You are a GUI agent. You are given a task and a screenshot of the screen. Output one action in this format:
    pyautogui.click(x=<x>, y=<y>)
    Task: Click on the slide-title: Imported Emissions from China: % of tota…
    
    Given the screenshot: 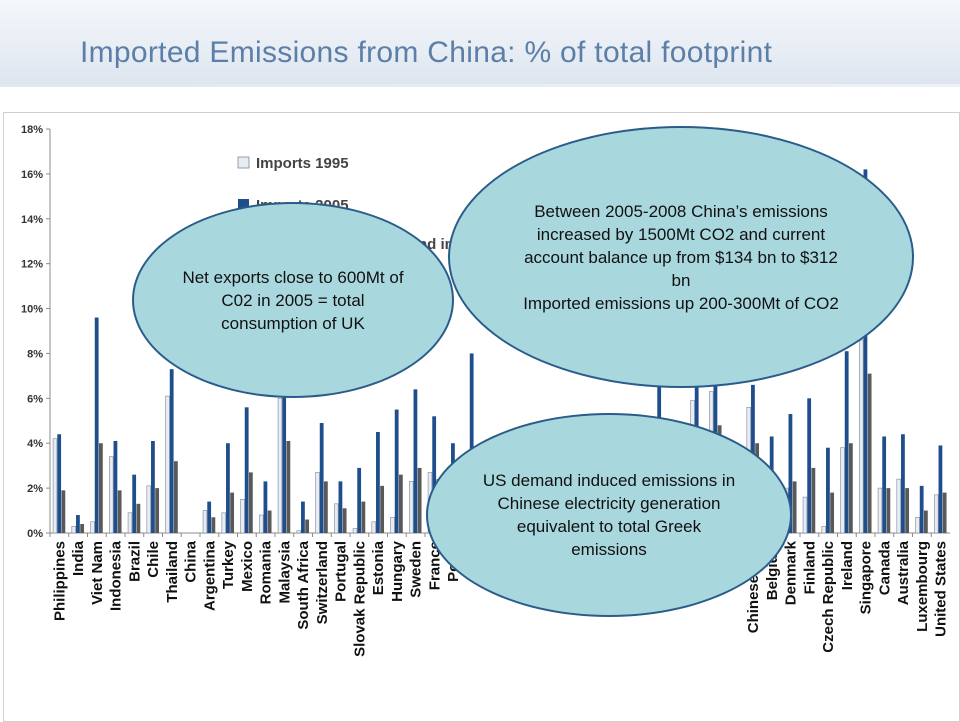 What is the action you would take?
    pyautogui.click(x=426, y=52)
    